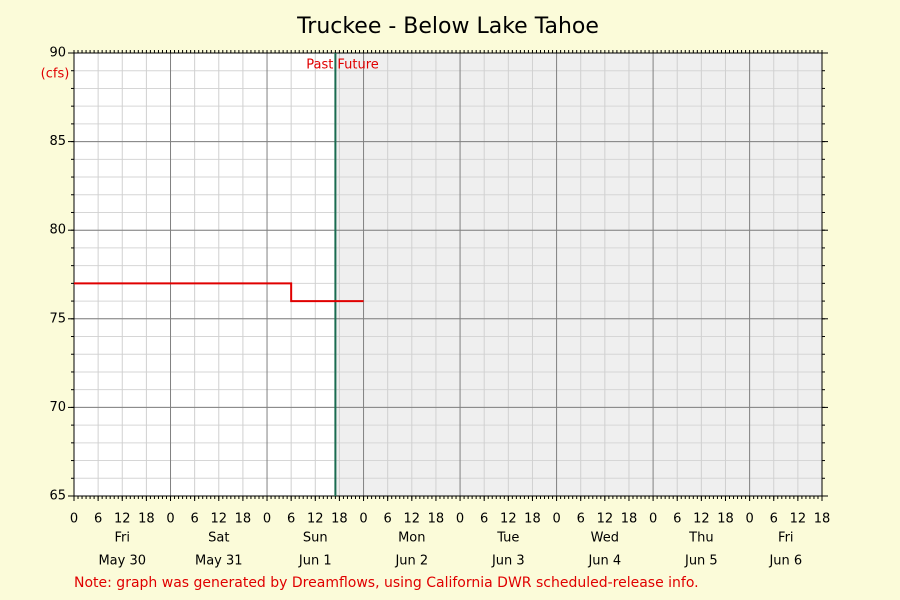 This screenshot has width=900, height=600. I want to click on weekday-label: Wed, so click(605, 538).